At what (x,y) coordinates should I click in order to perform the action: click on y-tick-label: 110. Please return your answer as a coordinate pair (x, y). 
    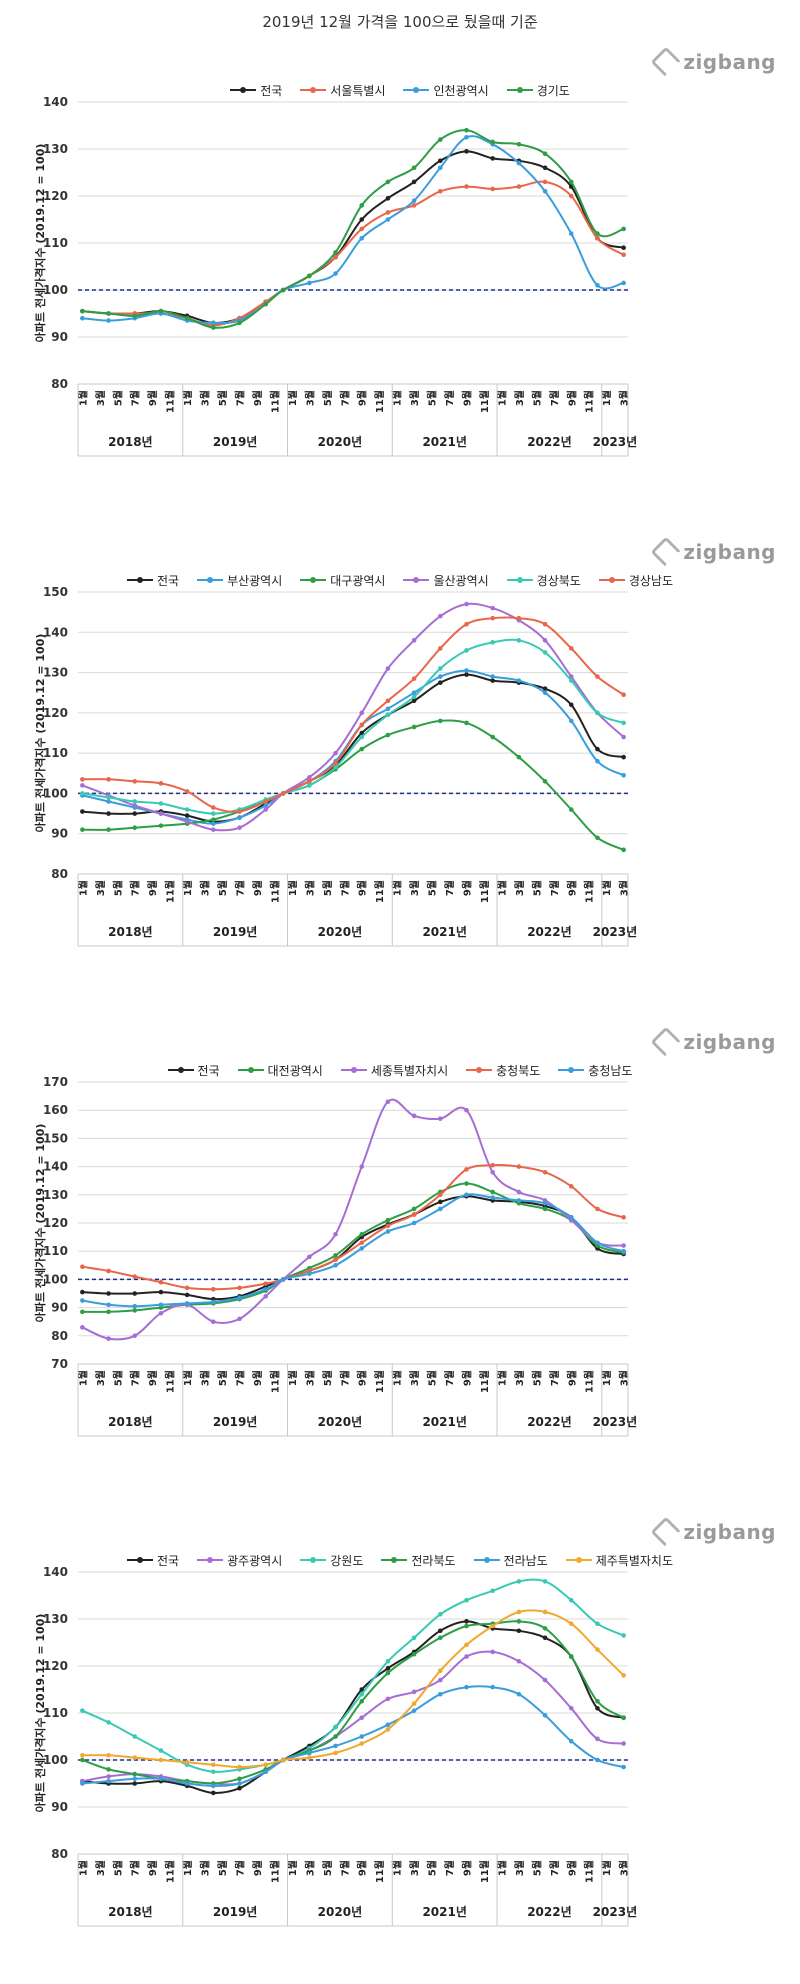
    Looking at the image, I should click on (55, 753).